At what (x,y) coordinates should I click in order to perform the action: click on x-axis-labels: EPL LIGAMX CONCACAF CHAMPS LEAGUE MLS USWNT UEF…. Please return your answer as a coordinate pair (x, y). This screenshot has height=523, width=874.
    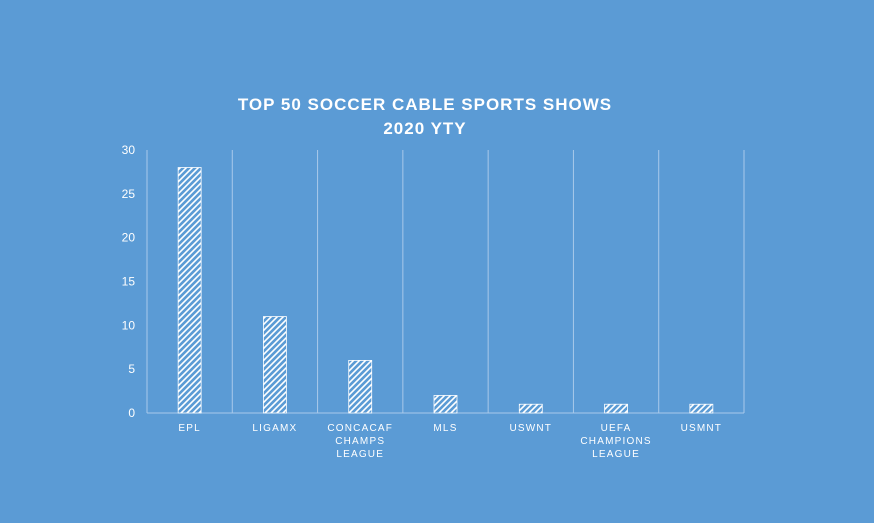
    Looking at the image, I should click on (450, 441).